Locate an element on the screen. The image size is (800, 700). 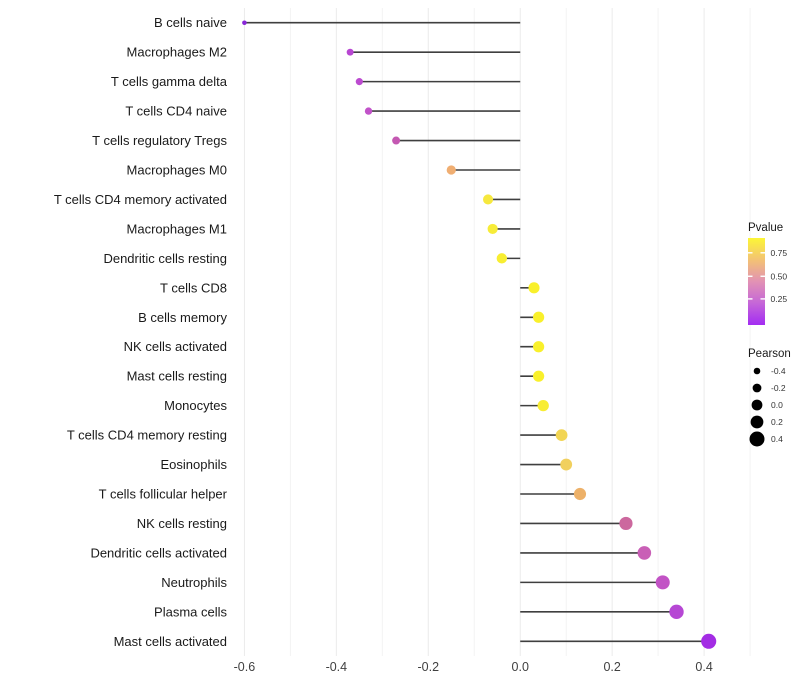
category-label: Mast cells resting is located at coordinates (177, 376).